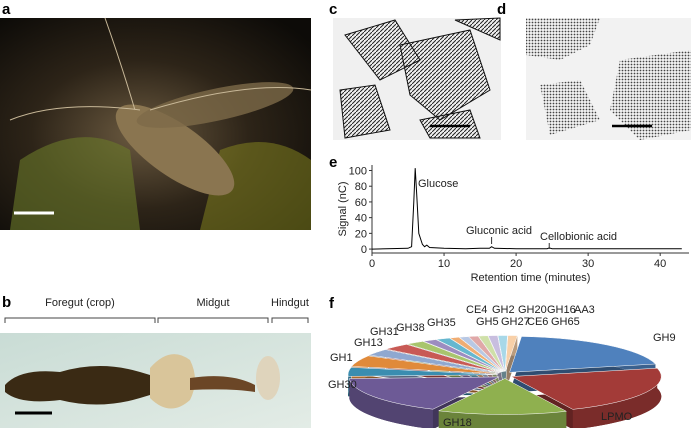  I want to click on y-tick-label: 60, so click(361, 203).